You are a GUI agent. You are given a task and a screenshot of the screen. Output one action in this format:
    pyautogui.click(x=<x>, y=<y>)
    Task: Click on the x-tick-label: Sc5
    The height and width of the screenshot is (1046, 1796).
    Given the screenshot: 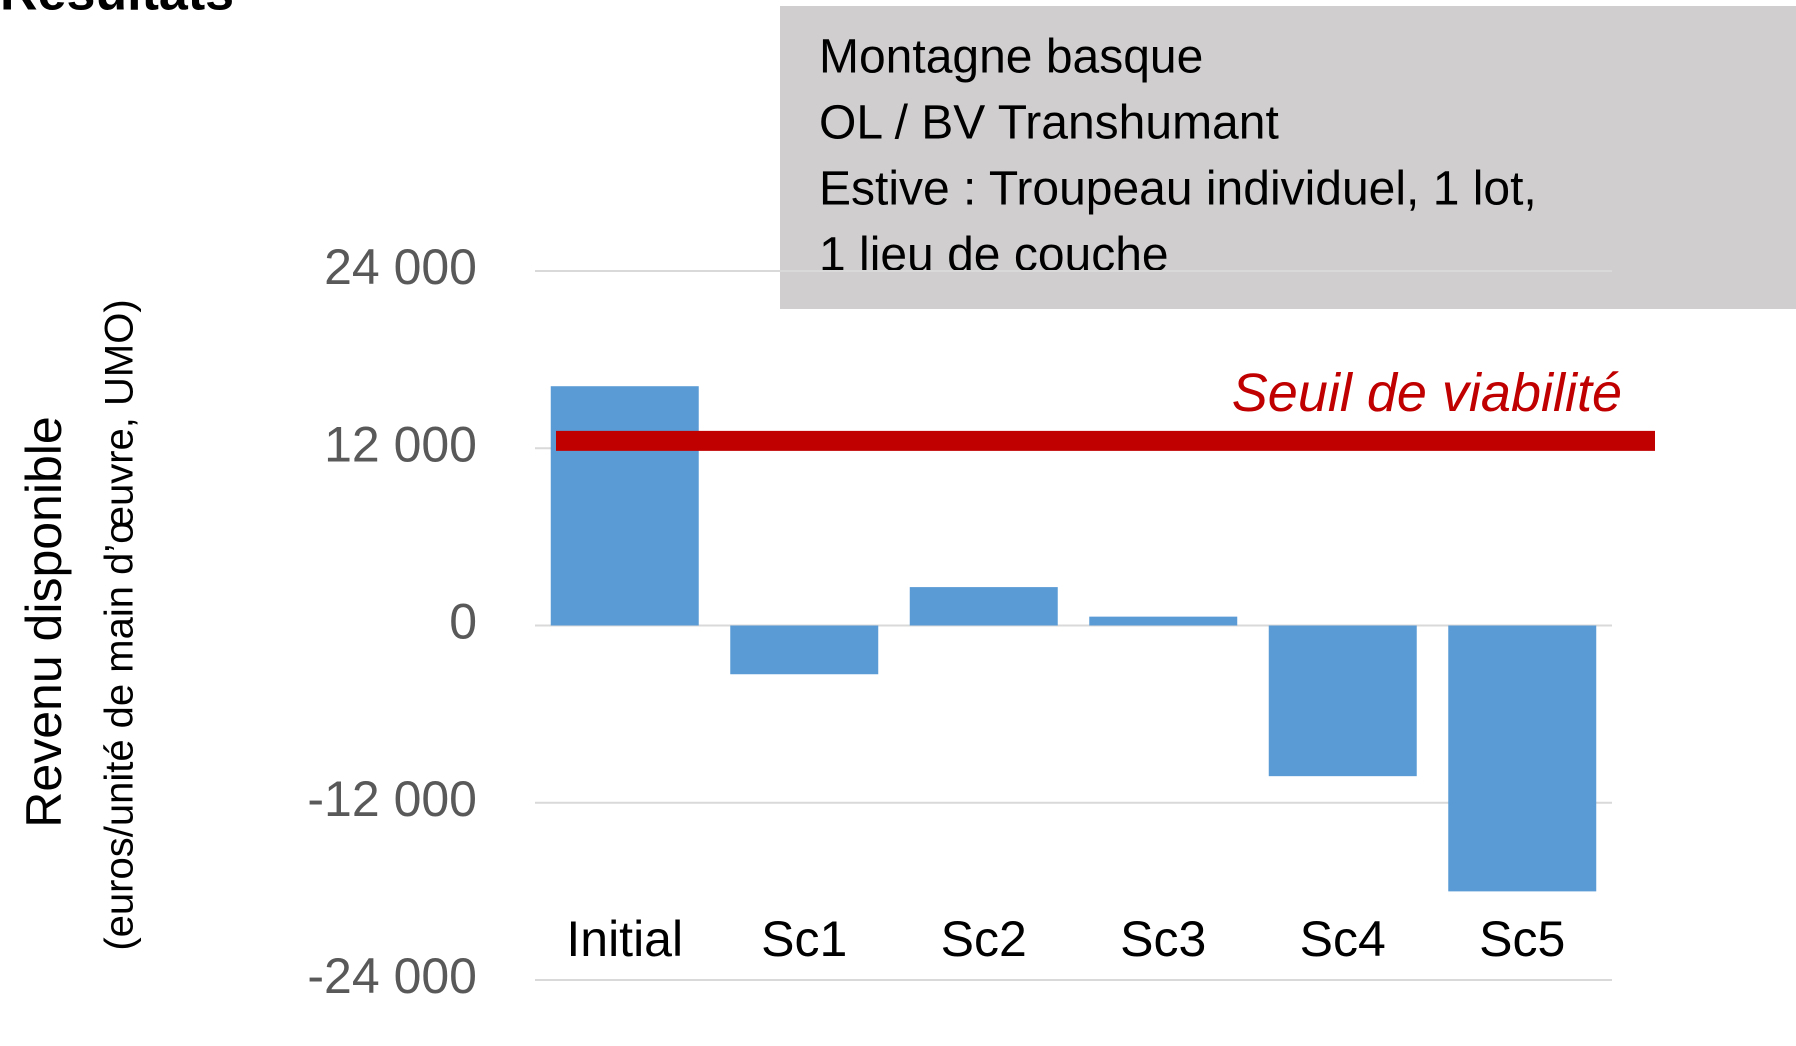 What is the action you would take?
    pyautogui.click(x=1522, y=939)
    